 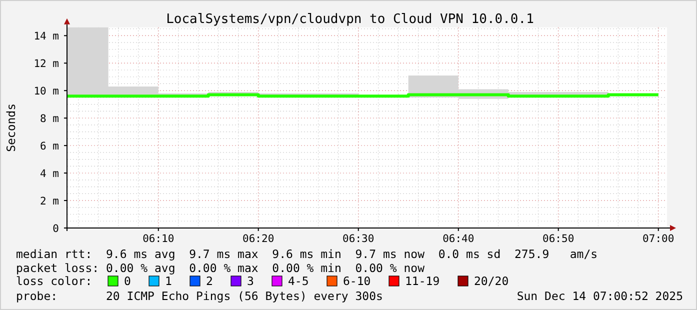 What do you see at coordinates (158, 239) in the screenshot?
I see `x-tick-label: 06:10` at bounding box center [158, 239].